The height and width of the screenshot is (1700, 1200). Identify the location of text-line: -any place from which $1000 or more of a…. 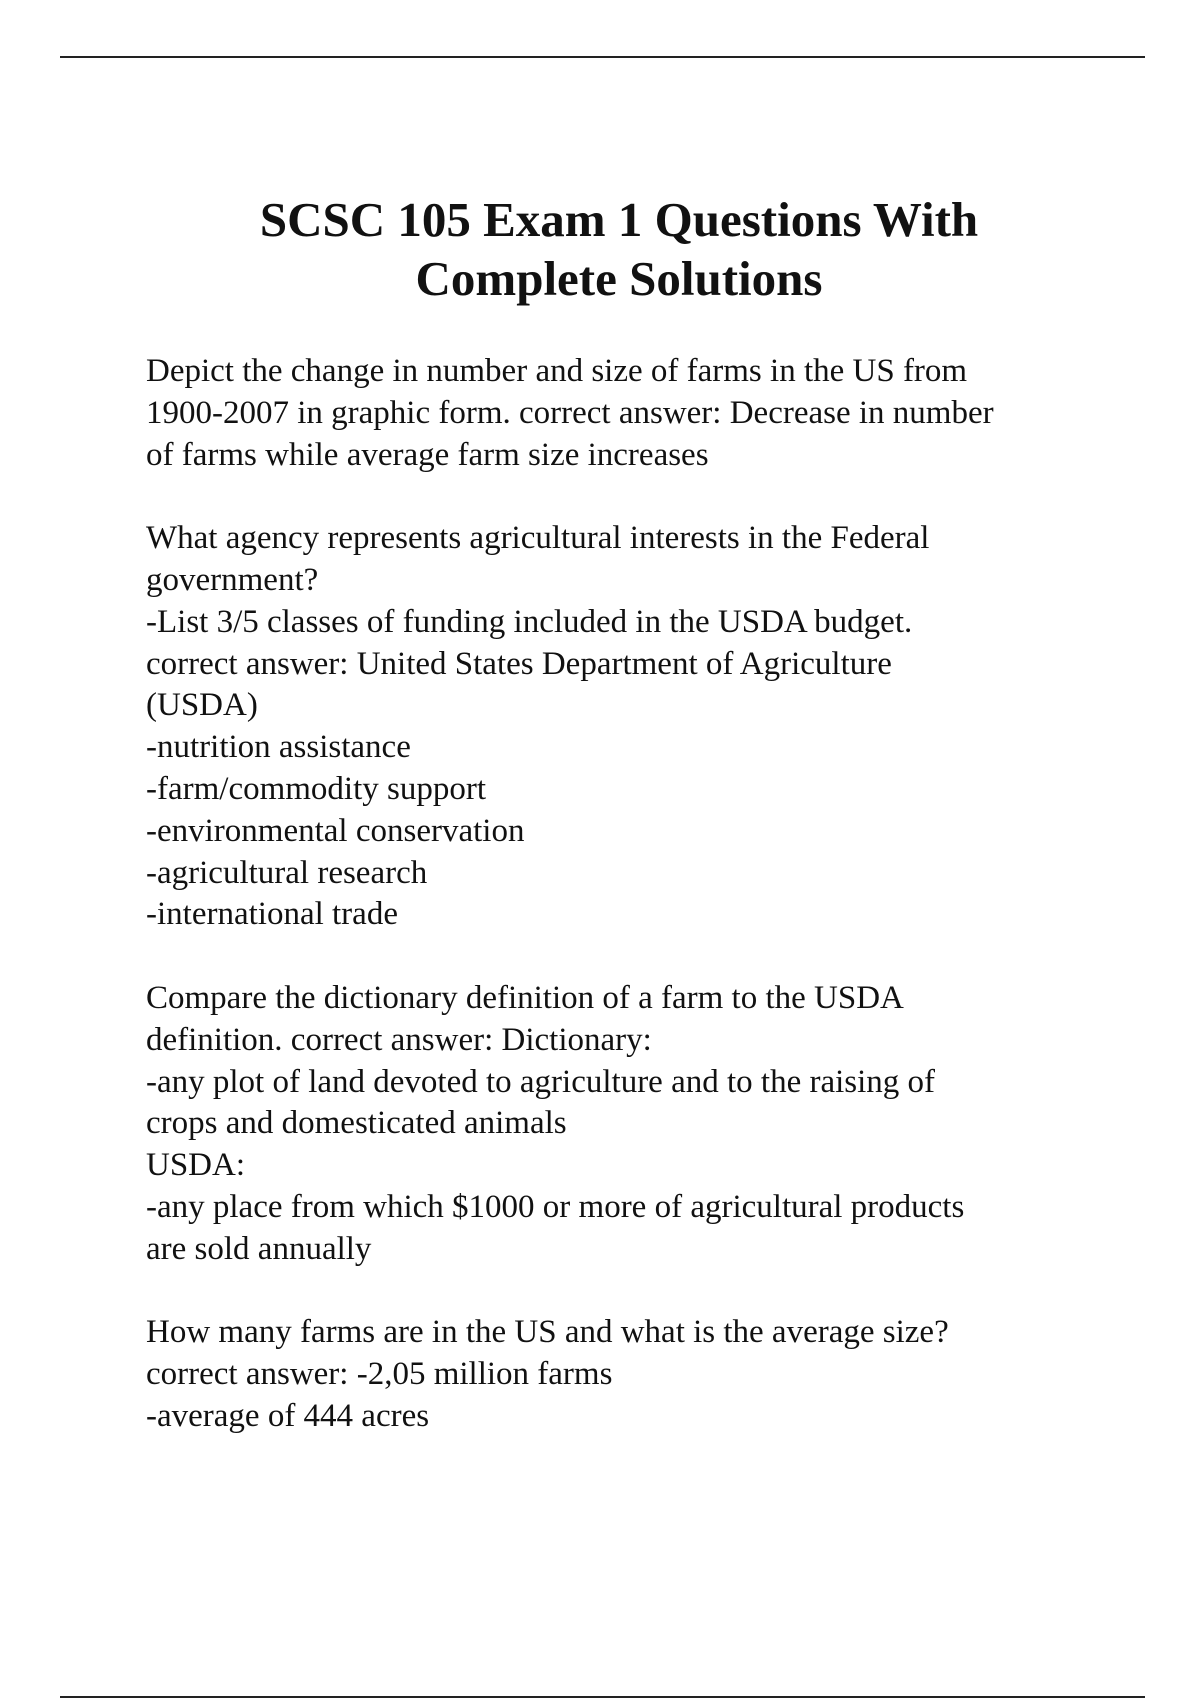
(555, 1206).